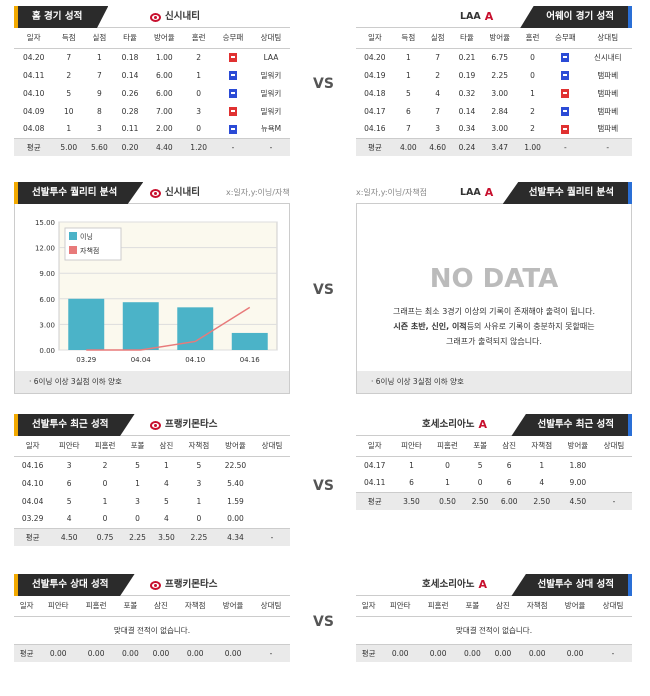 The height and width of the screenshot is (696, 650). Describe the element at coordinates (437, 38) in the screenshot. I see `column-header: 실점` at that location.